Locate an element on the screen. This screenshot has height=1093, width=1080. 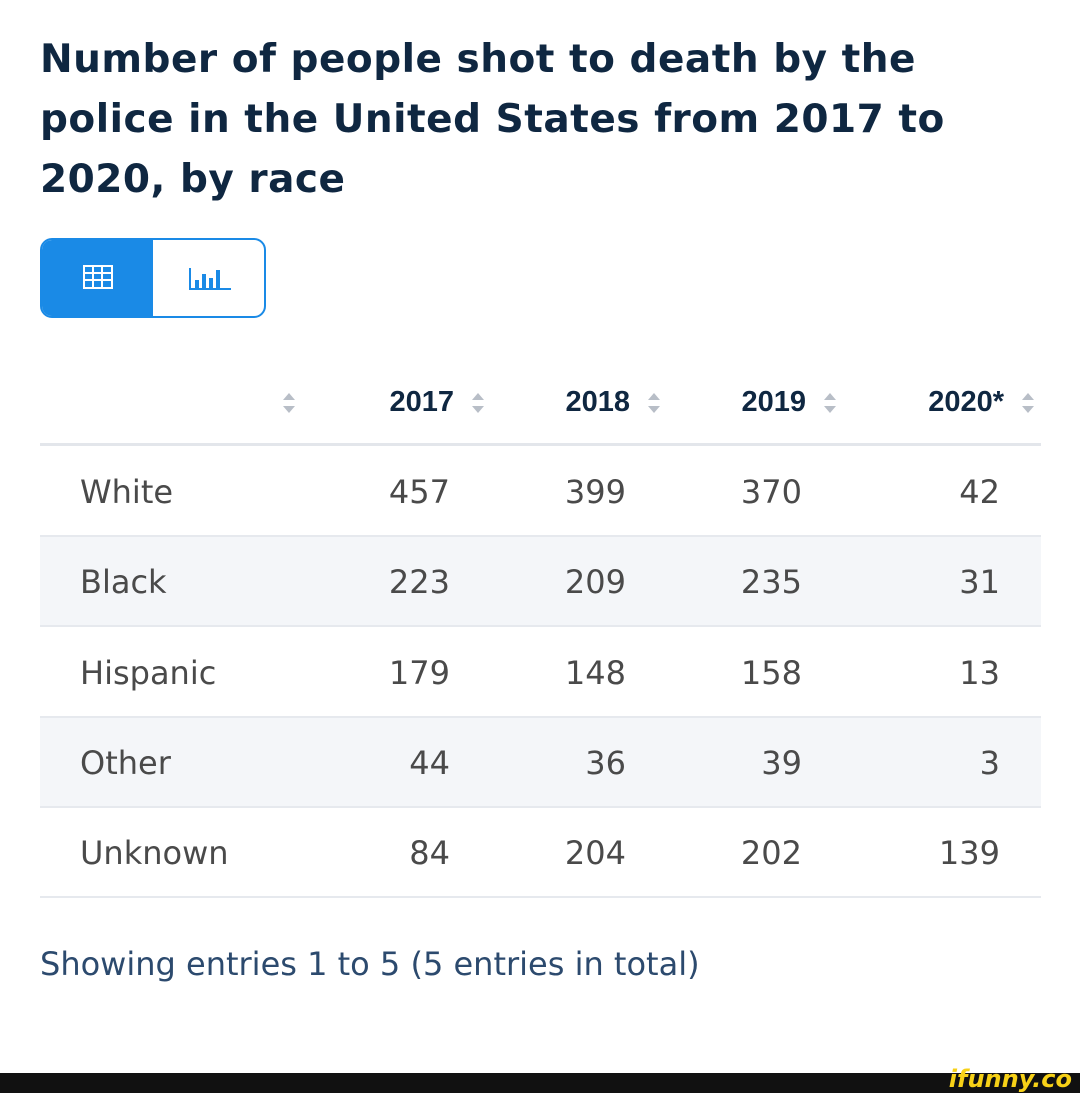
table-view-button is located at coordinates (97, 279).